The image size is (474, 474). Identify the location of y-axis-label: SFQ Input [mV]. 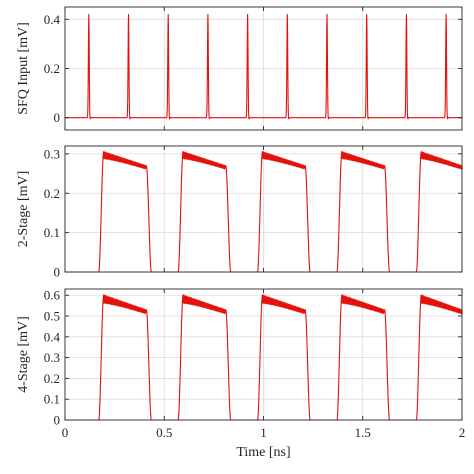
(23, 68).